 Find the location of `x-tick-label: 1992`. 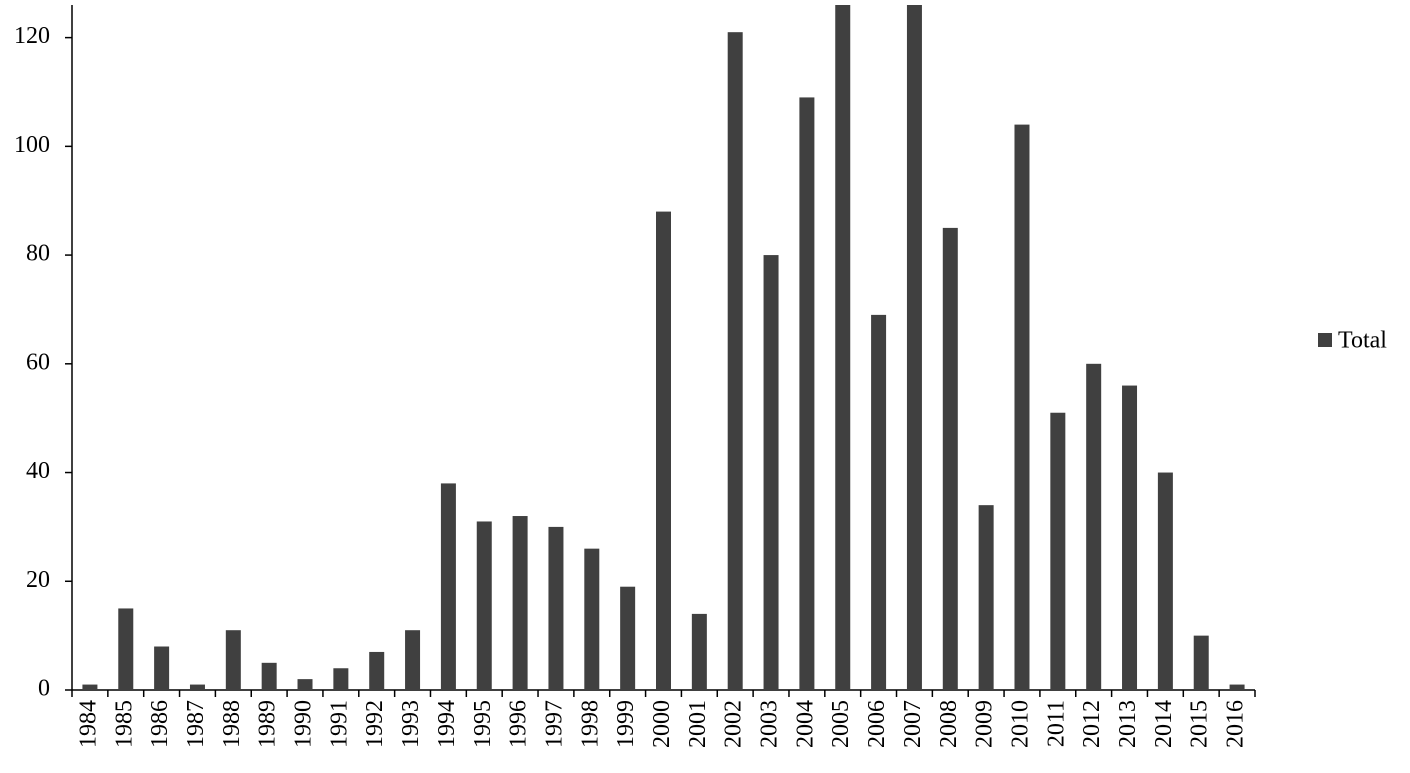

x-tick-label: 1992 is located at coordinates (375, 724).